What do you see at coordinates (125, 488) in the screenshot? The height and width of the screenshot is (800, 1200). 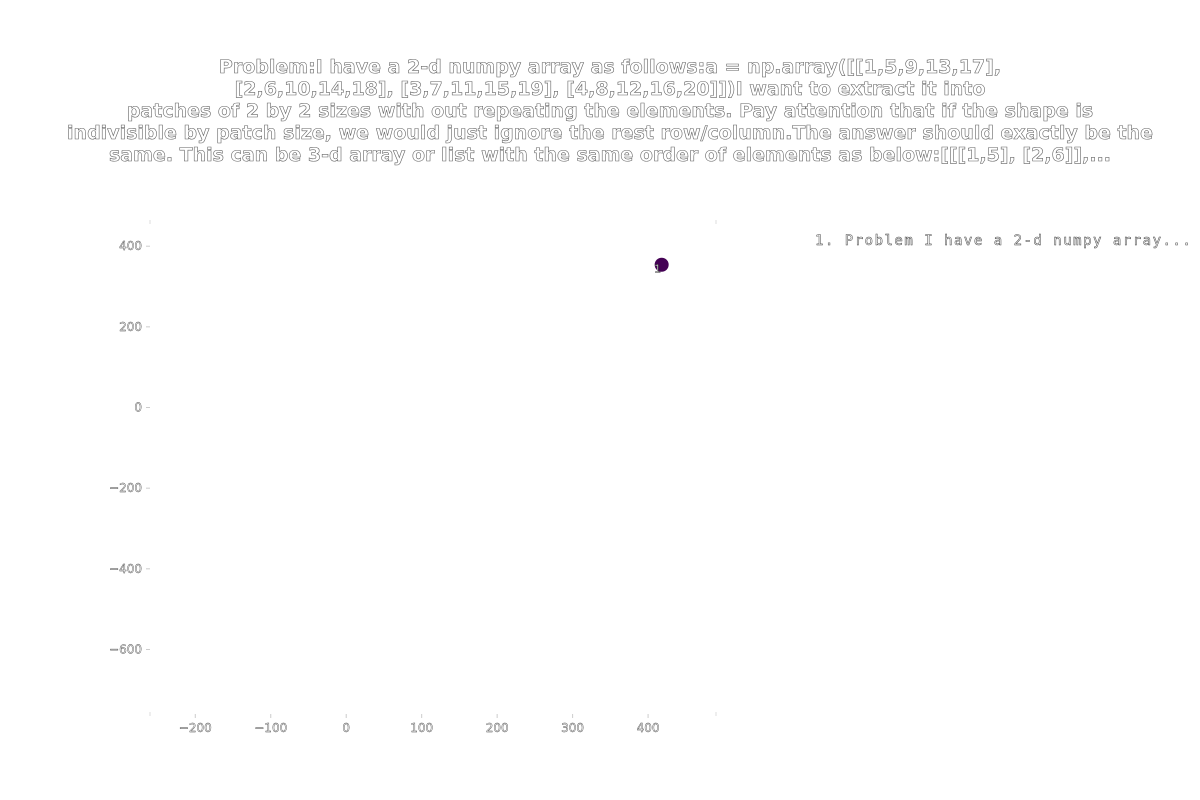 I see `y-tick-label: −200` at bounding box center [125, 488].